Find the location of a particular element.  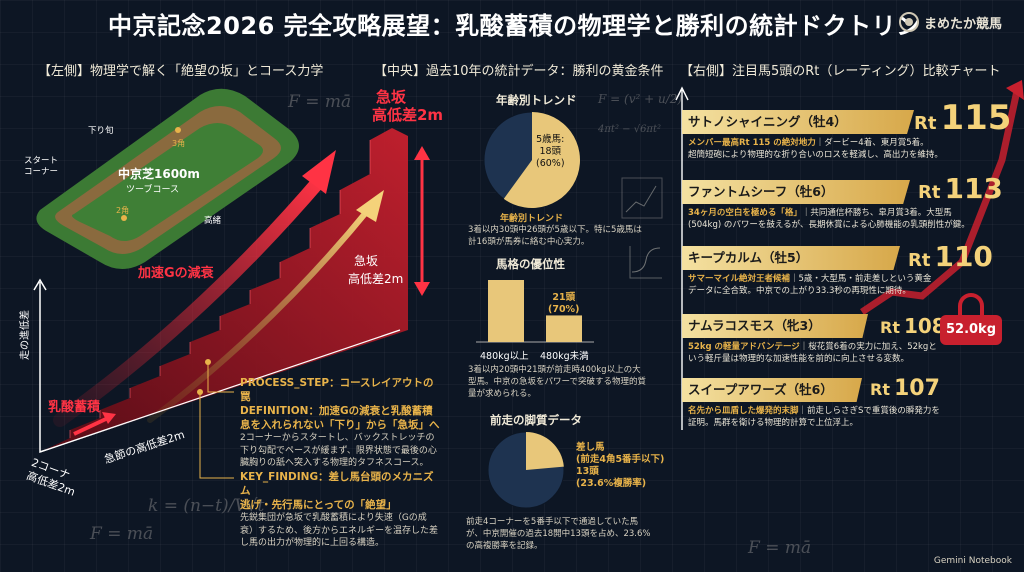

process-line3: 息を入れられない「下り」から「急坂」へ is located at coordinates (340, 425).